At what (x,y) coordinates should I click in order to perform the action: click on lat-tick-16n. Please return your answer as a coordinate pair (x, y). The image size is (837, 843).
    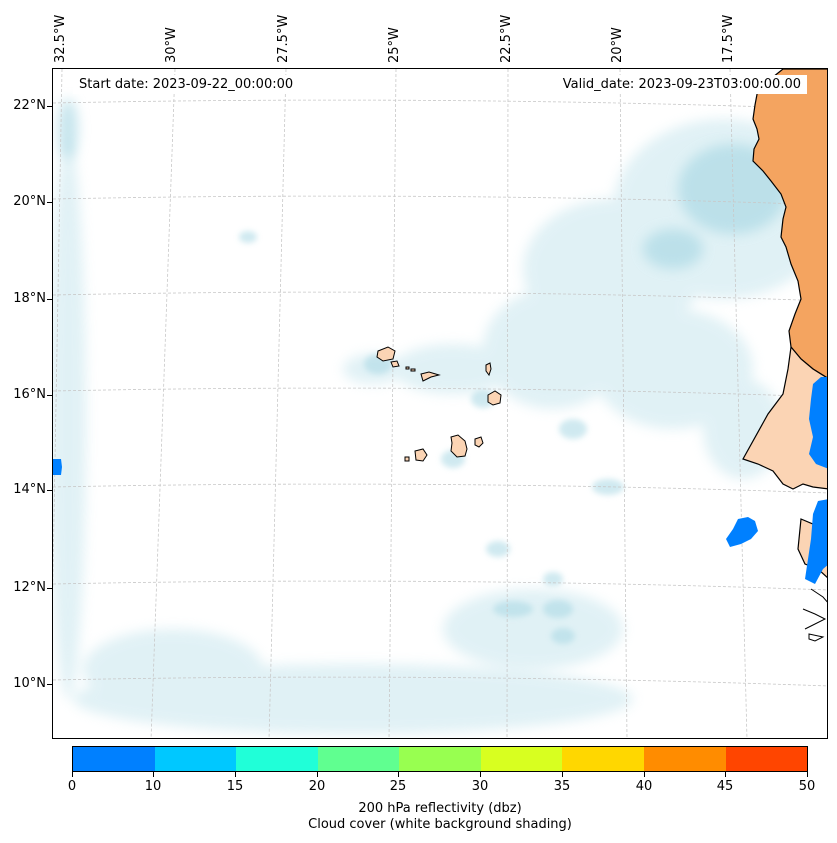
    Looking at the image, I should click on (49, 395).